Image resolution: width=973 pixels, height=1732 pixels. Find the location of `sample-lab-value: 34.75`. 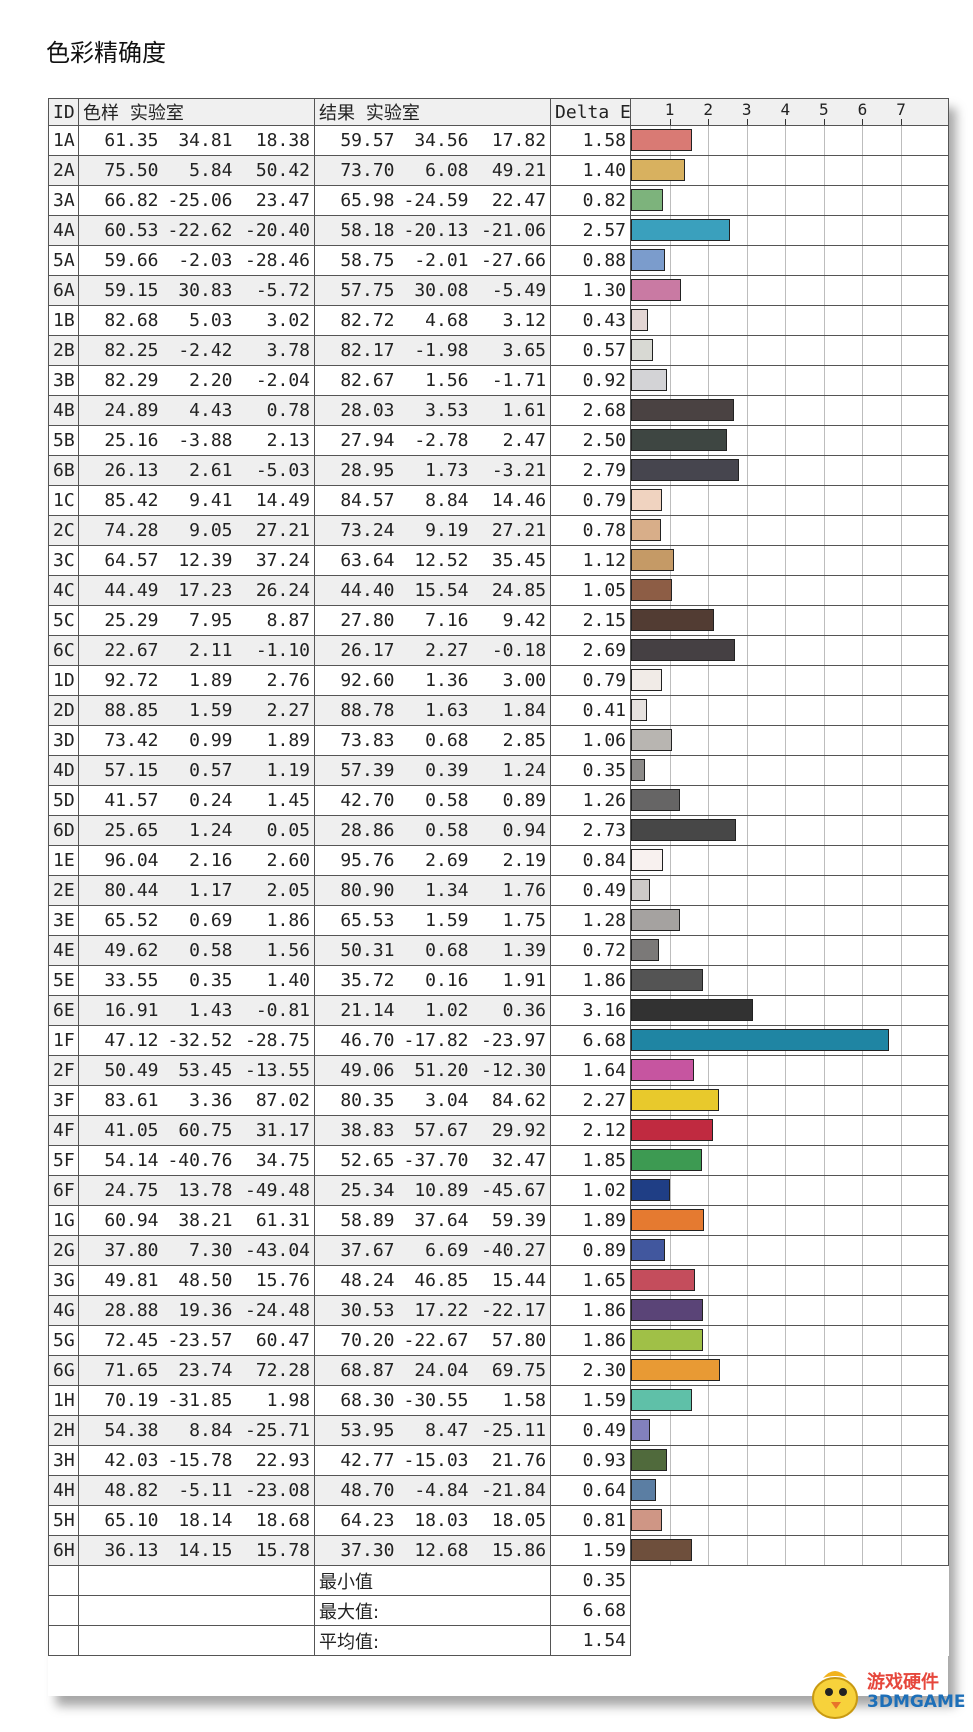

sample-lab-value: 34.75 is located at coordinates (276, 1160).